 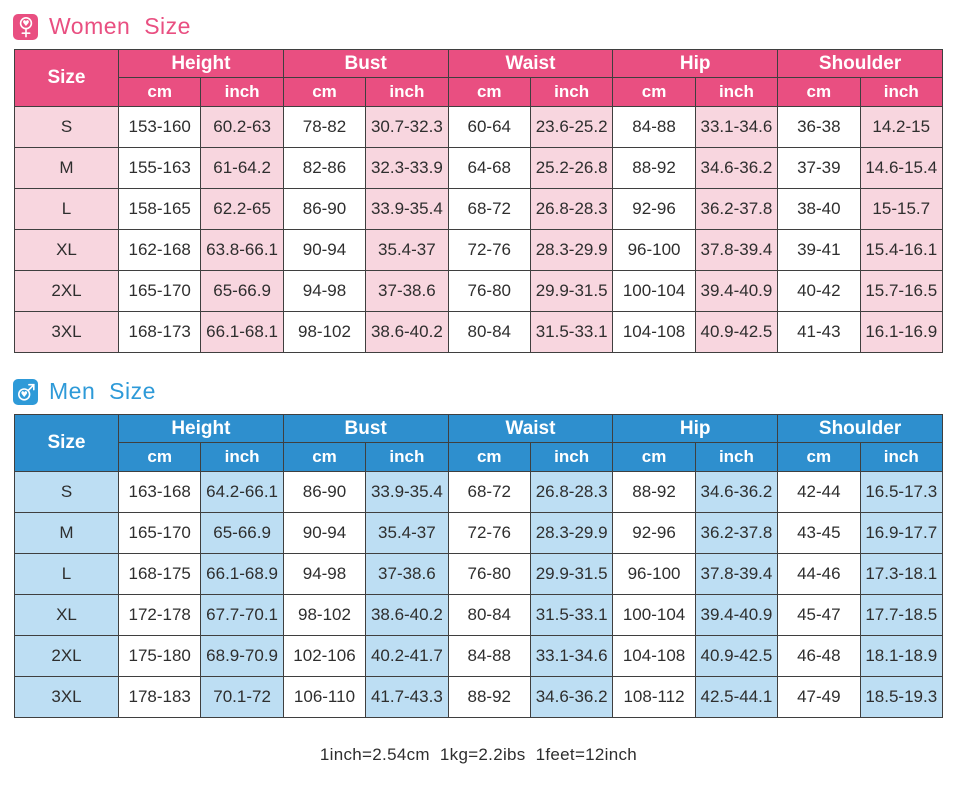 What do you see at coordinates (489, 656) in the screenshot?
I see `cell: 84-88` at bounding box center [489, 656].